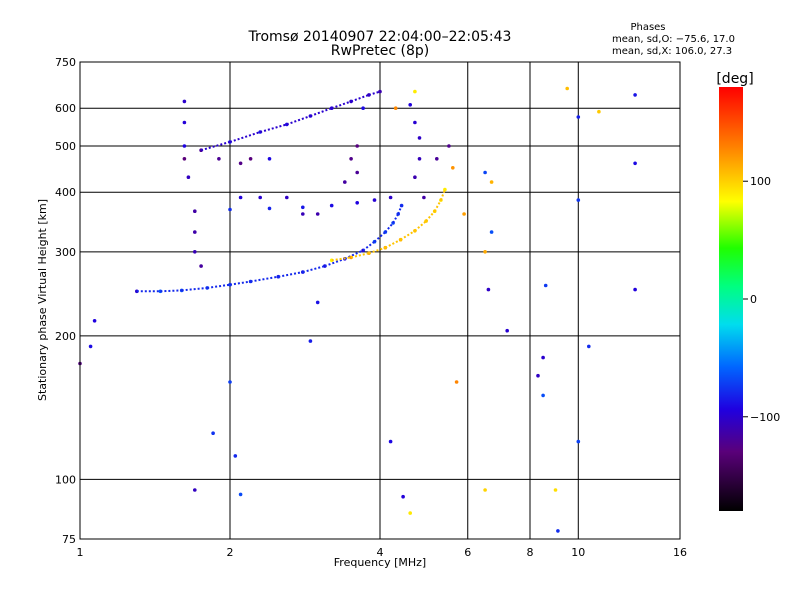 Image resolution: width=800 pixels, height=600 pixels. I want to click on y-tick-label: 750, so click(65, 62).